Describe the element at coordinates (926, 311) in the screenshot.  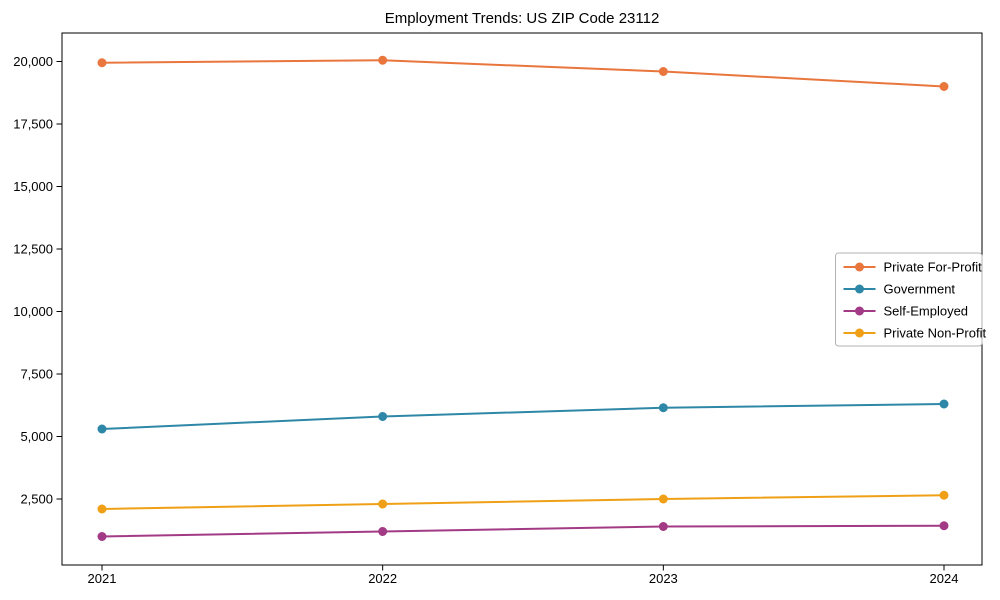
I see `legend-label: Self-Employed` at that location.